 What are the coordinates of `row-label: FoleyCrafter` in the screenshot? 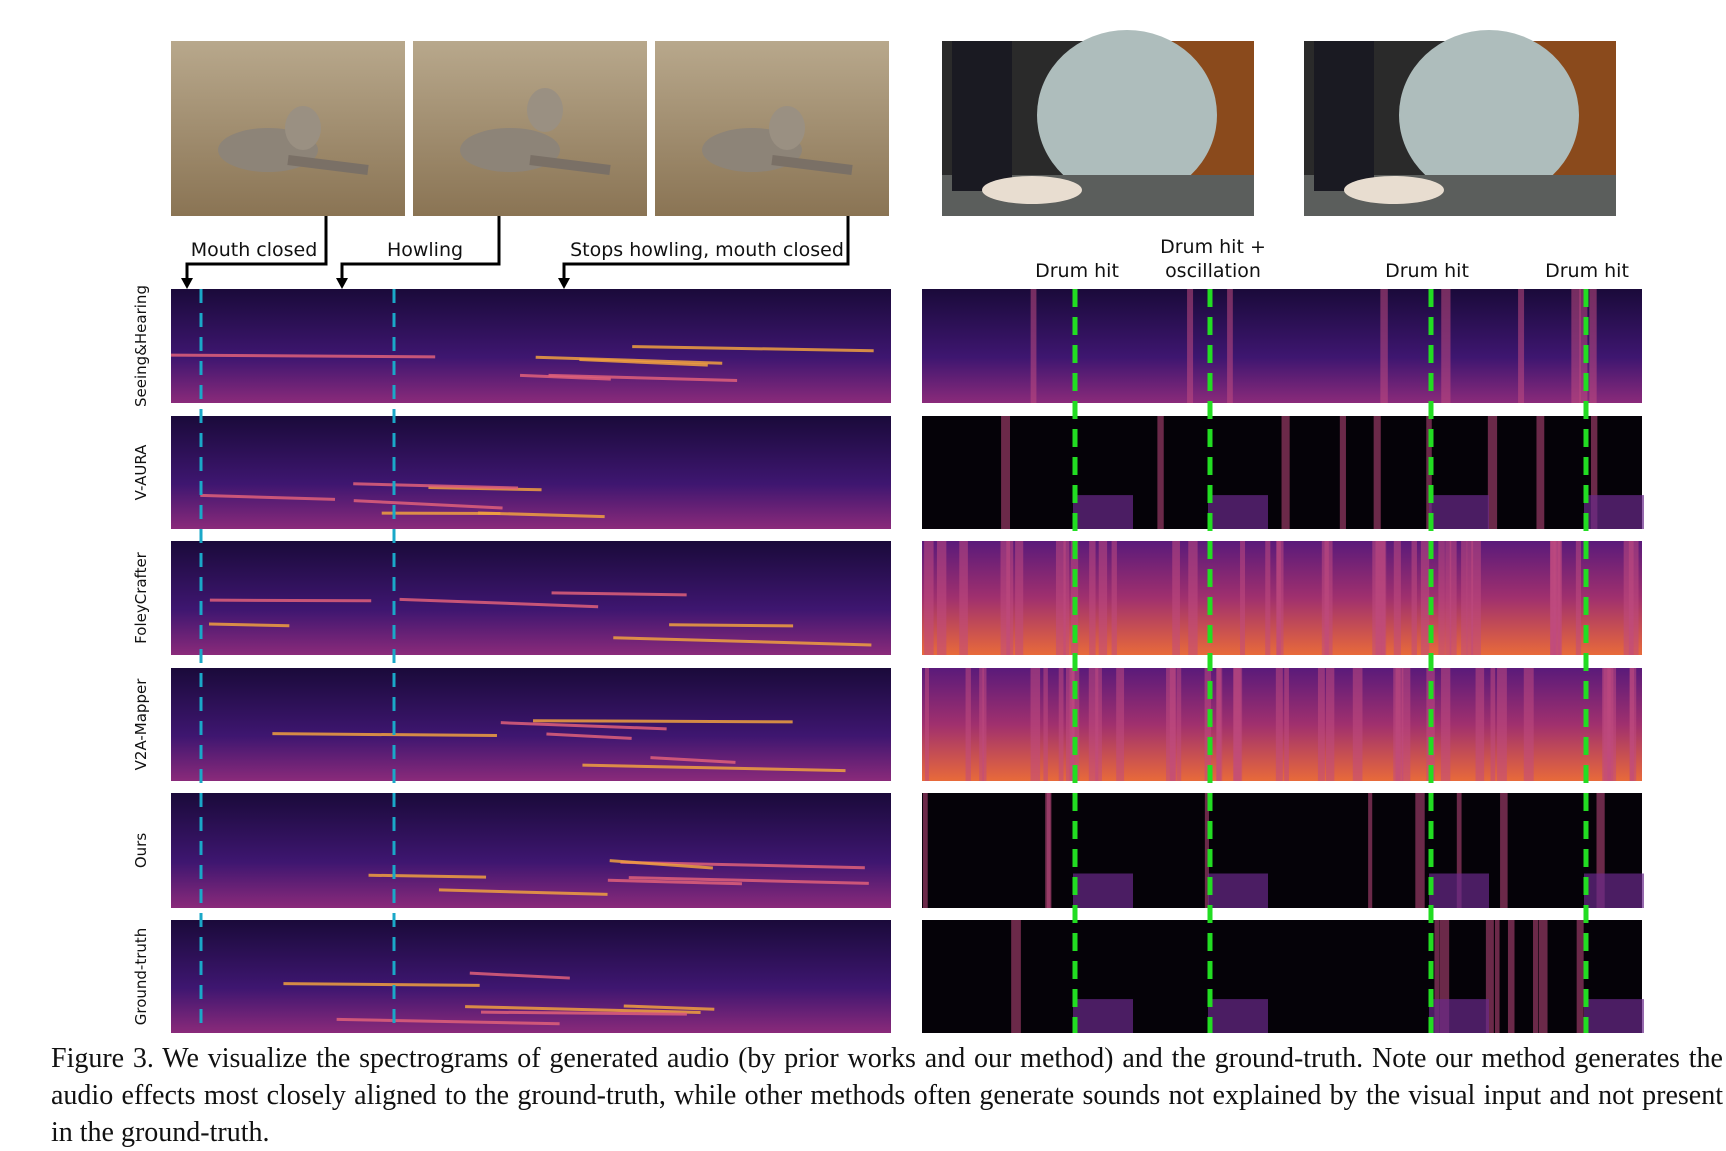 It's located at (141, 597).